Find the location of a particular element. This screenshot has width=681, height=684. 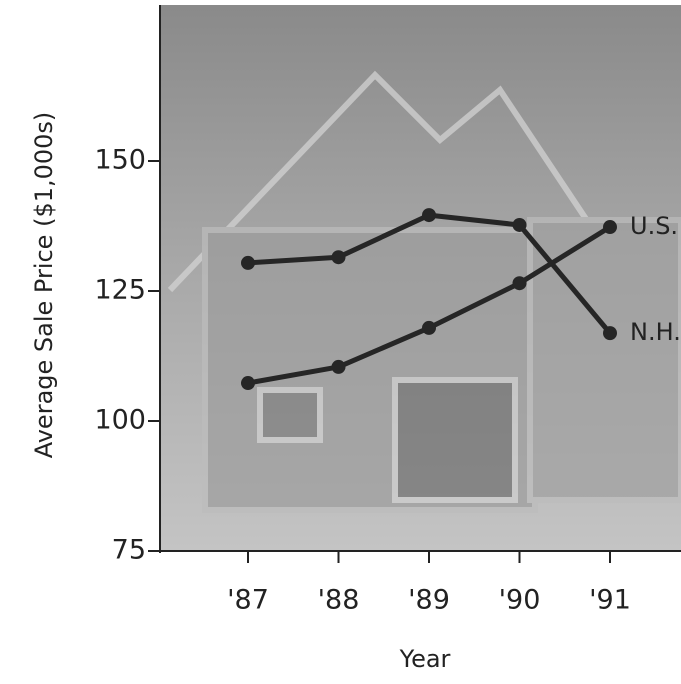

y-tick-label: 150 is located at coordinates (120, 160).